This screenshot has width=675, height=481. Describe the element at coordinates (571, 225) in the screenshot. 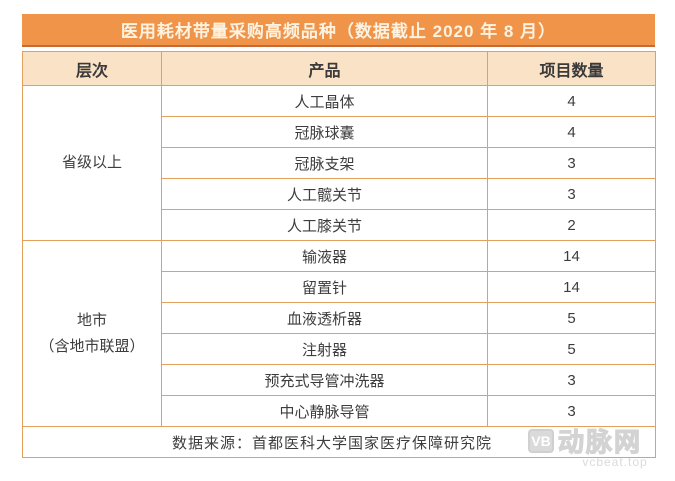

I see `count-cell: 2` at that location.